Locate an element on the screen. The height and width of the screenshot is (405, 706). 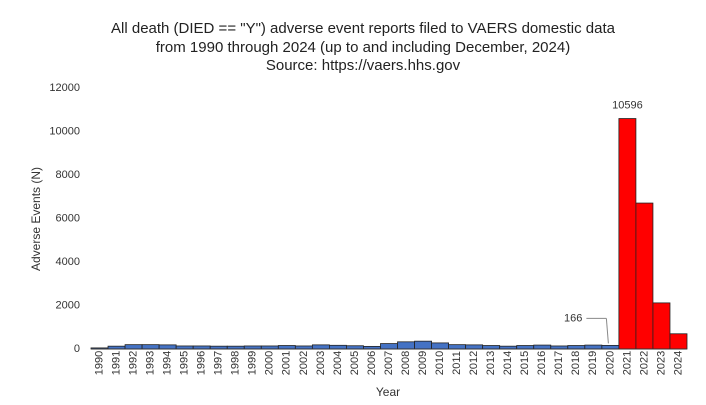
x-tick-label: 2019 is located at coordinates (593, 363).